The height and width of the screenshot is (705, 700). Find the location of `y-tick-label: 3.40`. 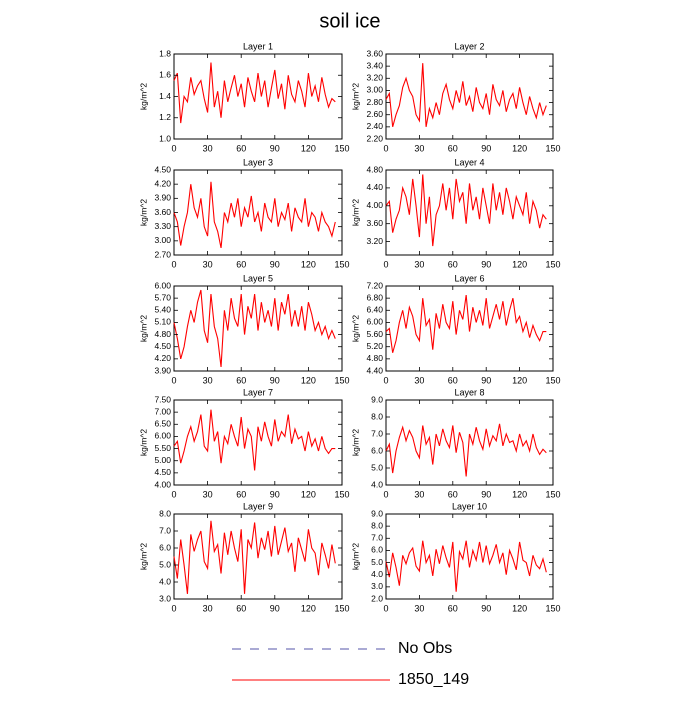

y-tick-label: 3.40 is located at coordinates (374, 65).